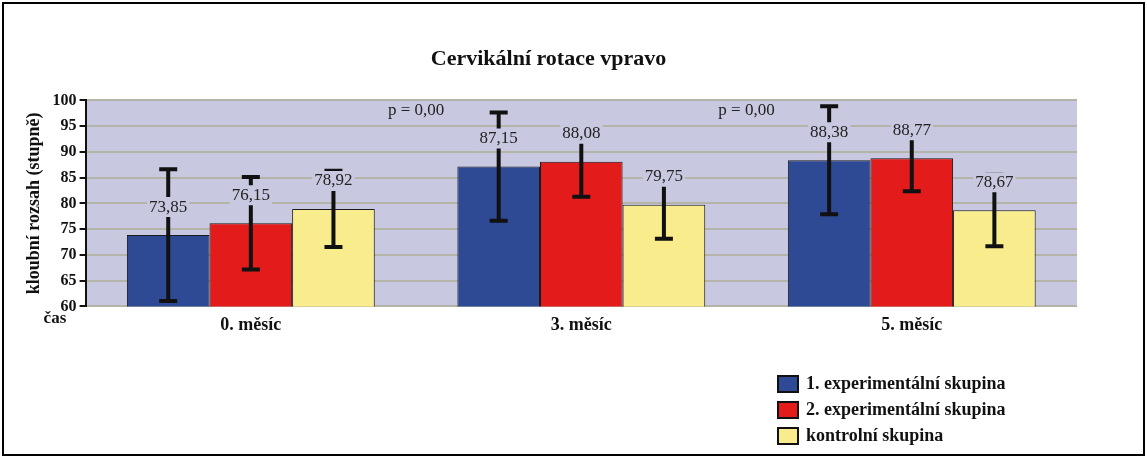 Image resolution: width=1147 pixels, height=456 pixels. Describe the element at coordinates (68, 279) in the screenshot. I see `y-tick-label: 65` at that location.